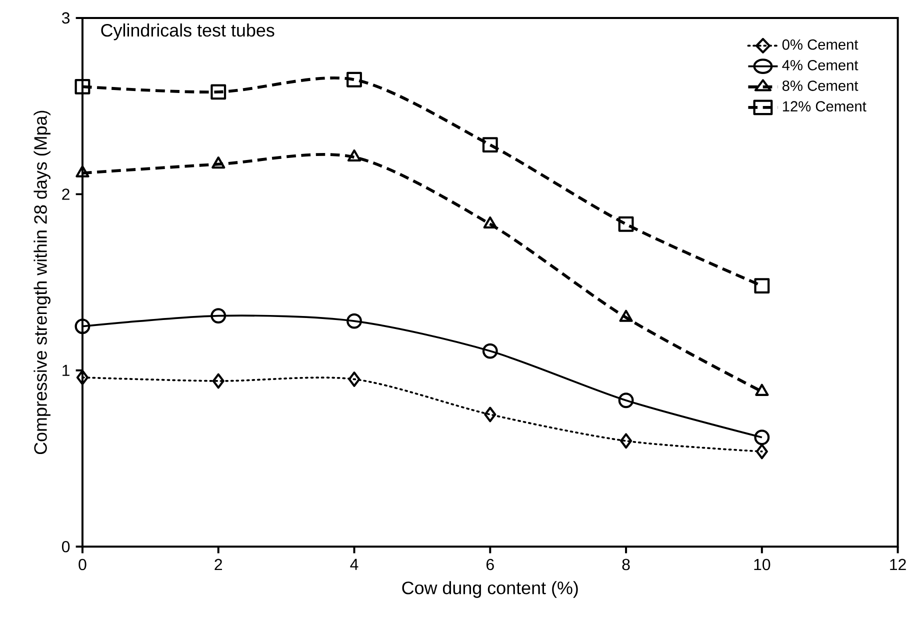  I want to click on x-tick-label: 2, so click(218, 564).